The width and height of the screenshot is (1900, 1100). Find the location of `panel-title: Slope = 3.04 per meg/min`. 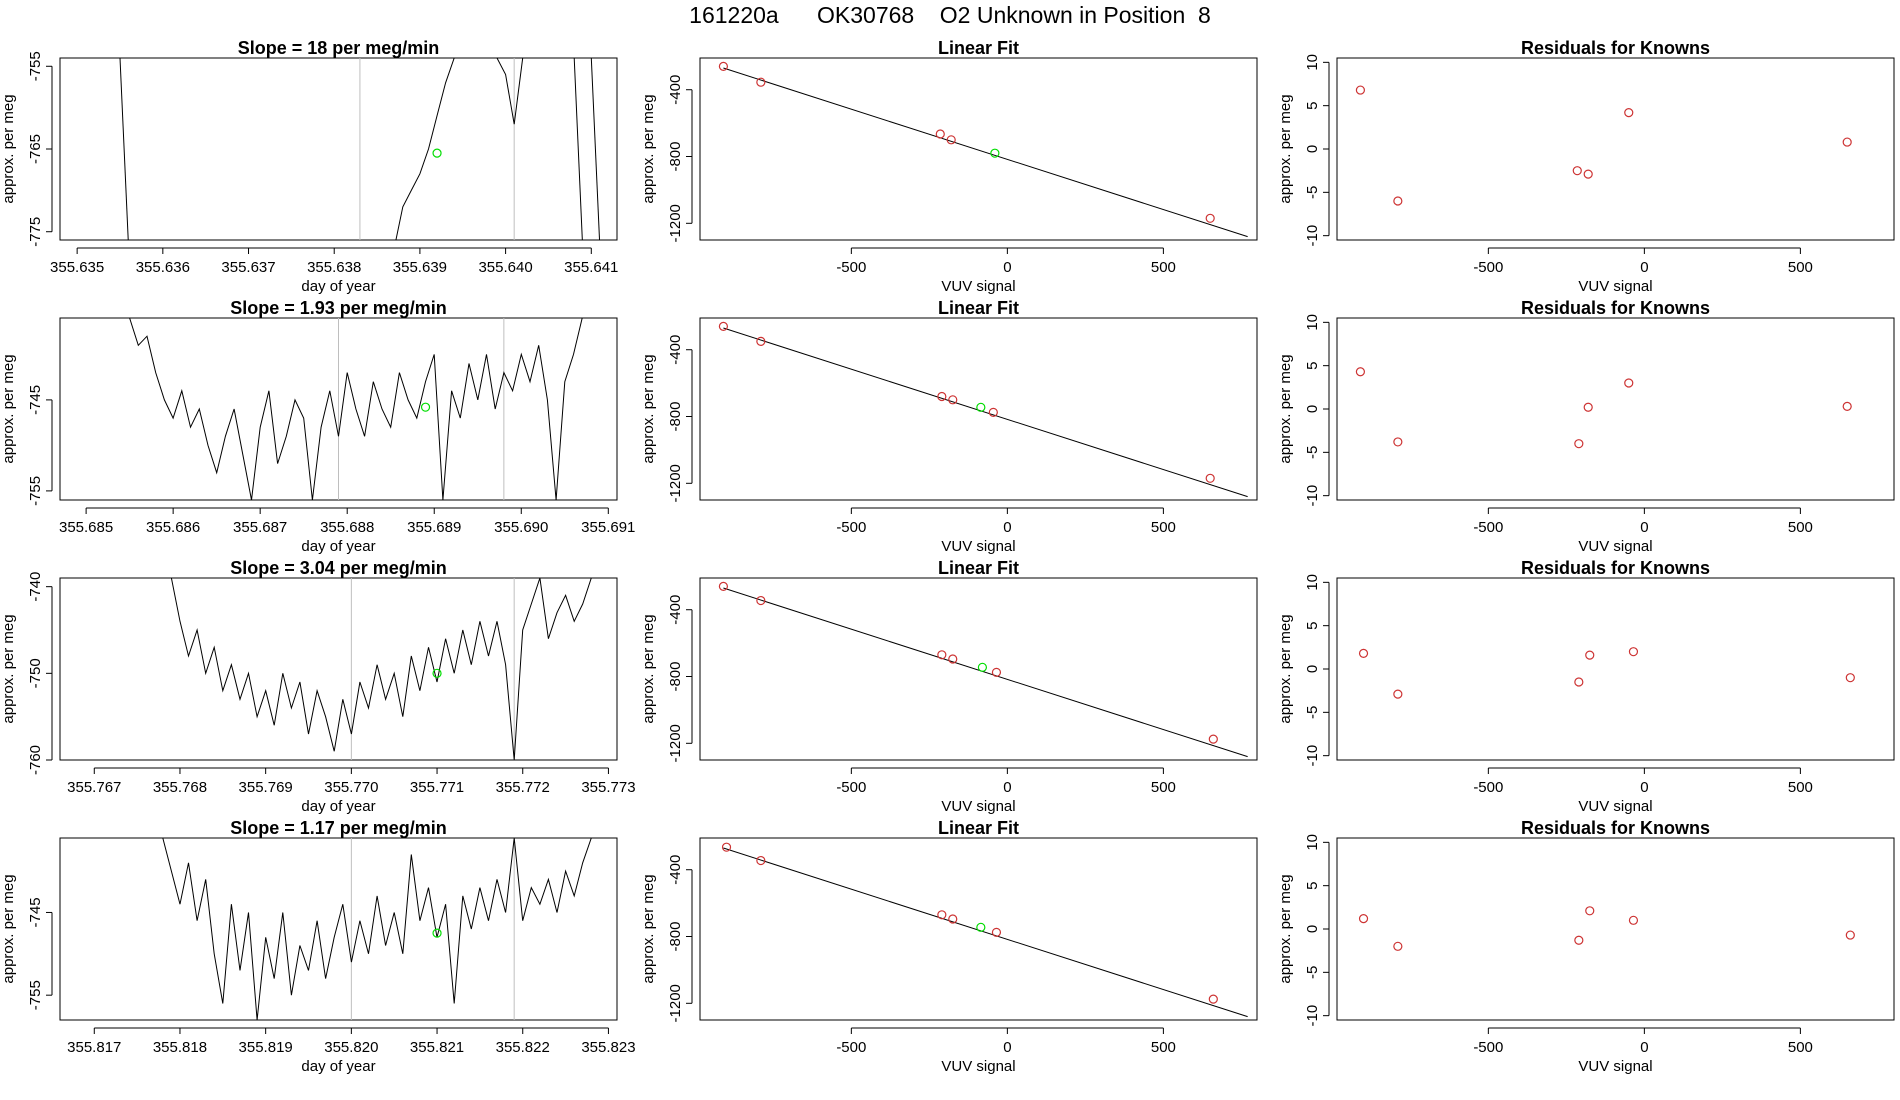

panel-title: Slope = 3.04 per meg/min is located at coordinates (338, 568).